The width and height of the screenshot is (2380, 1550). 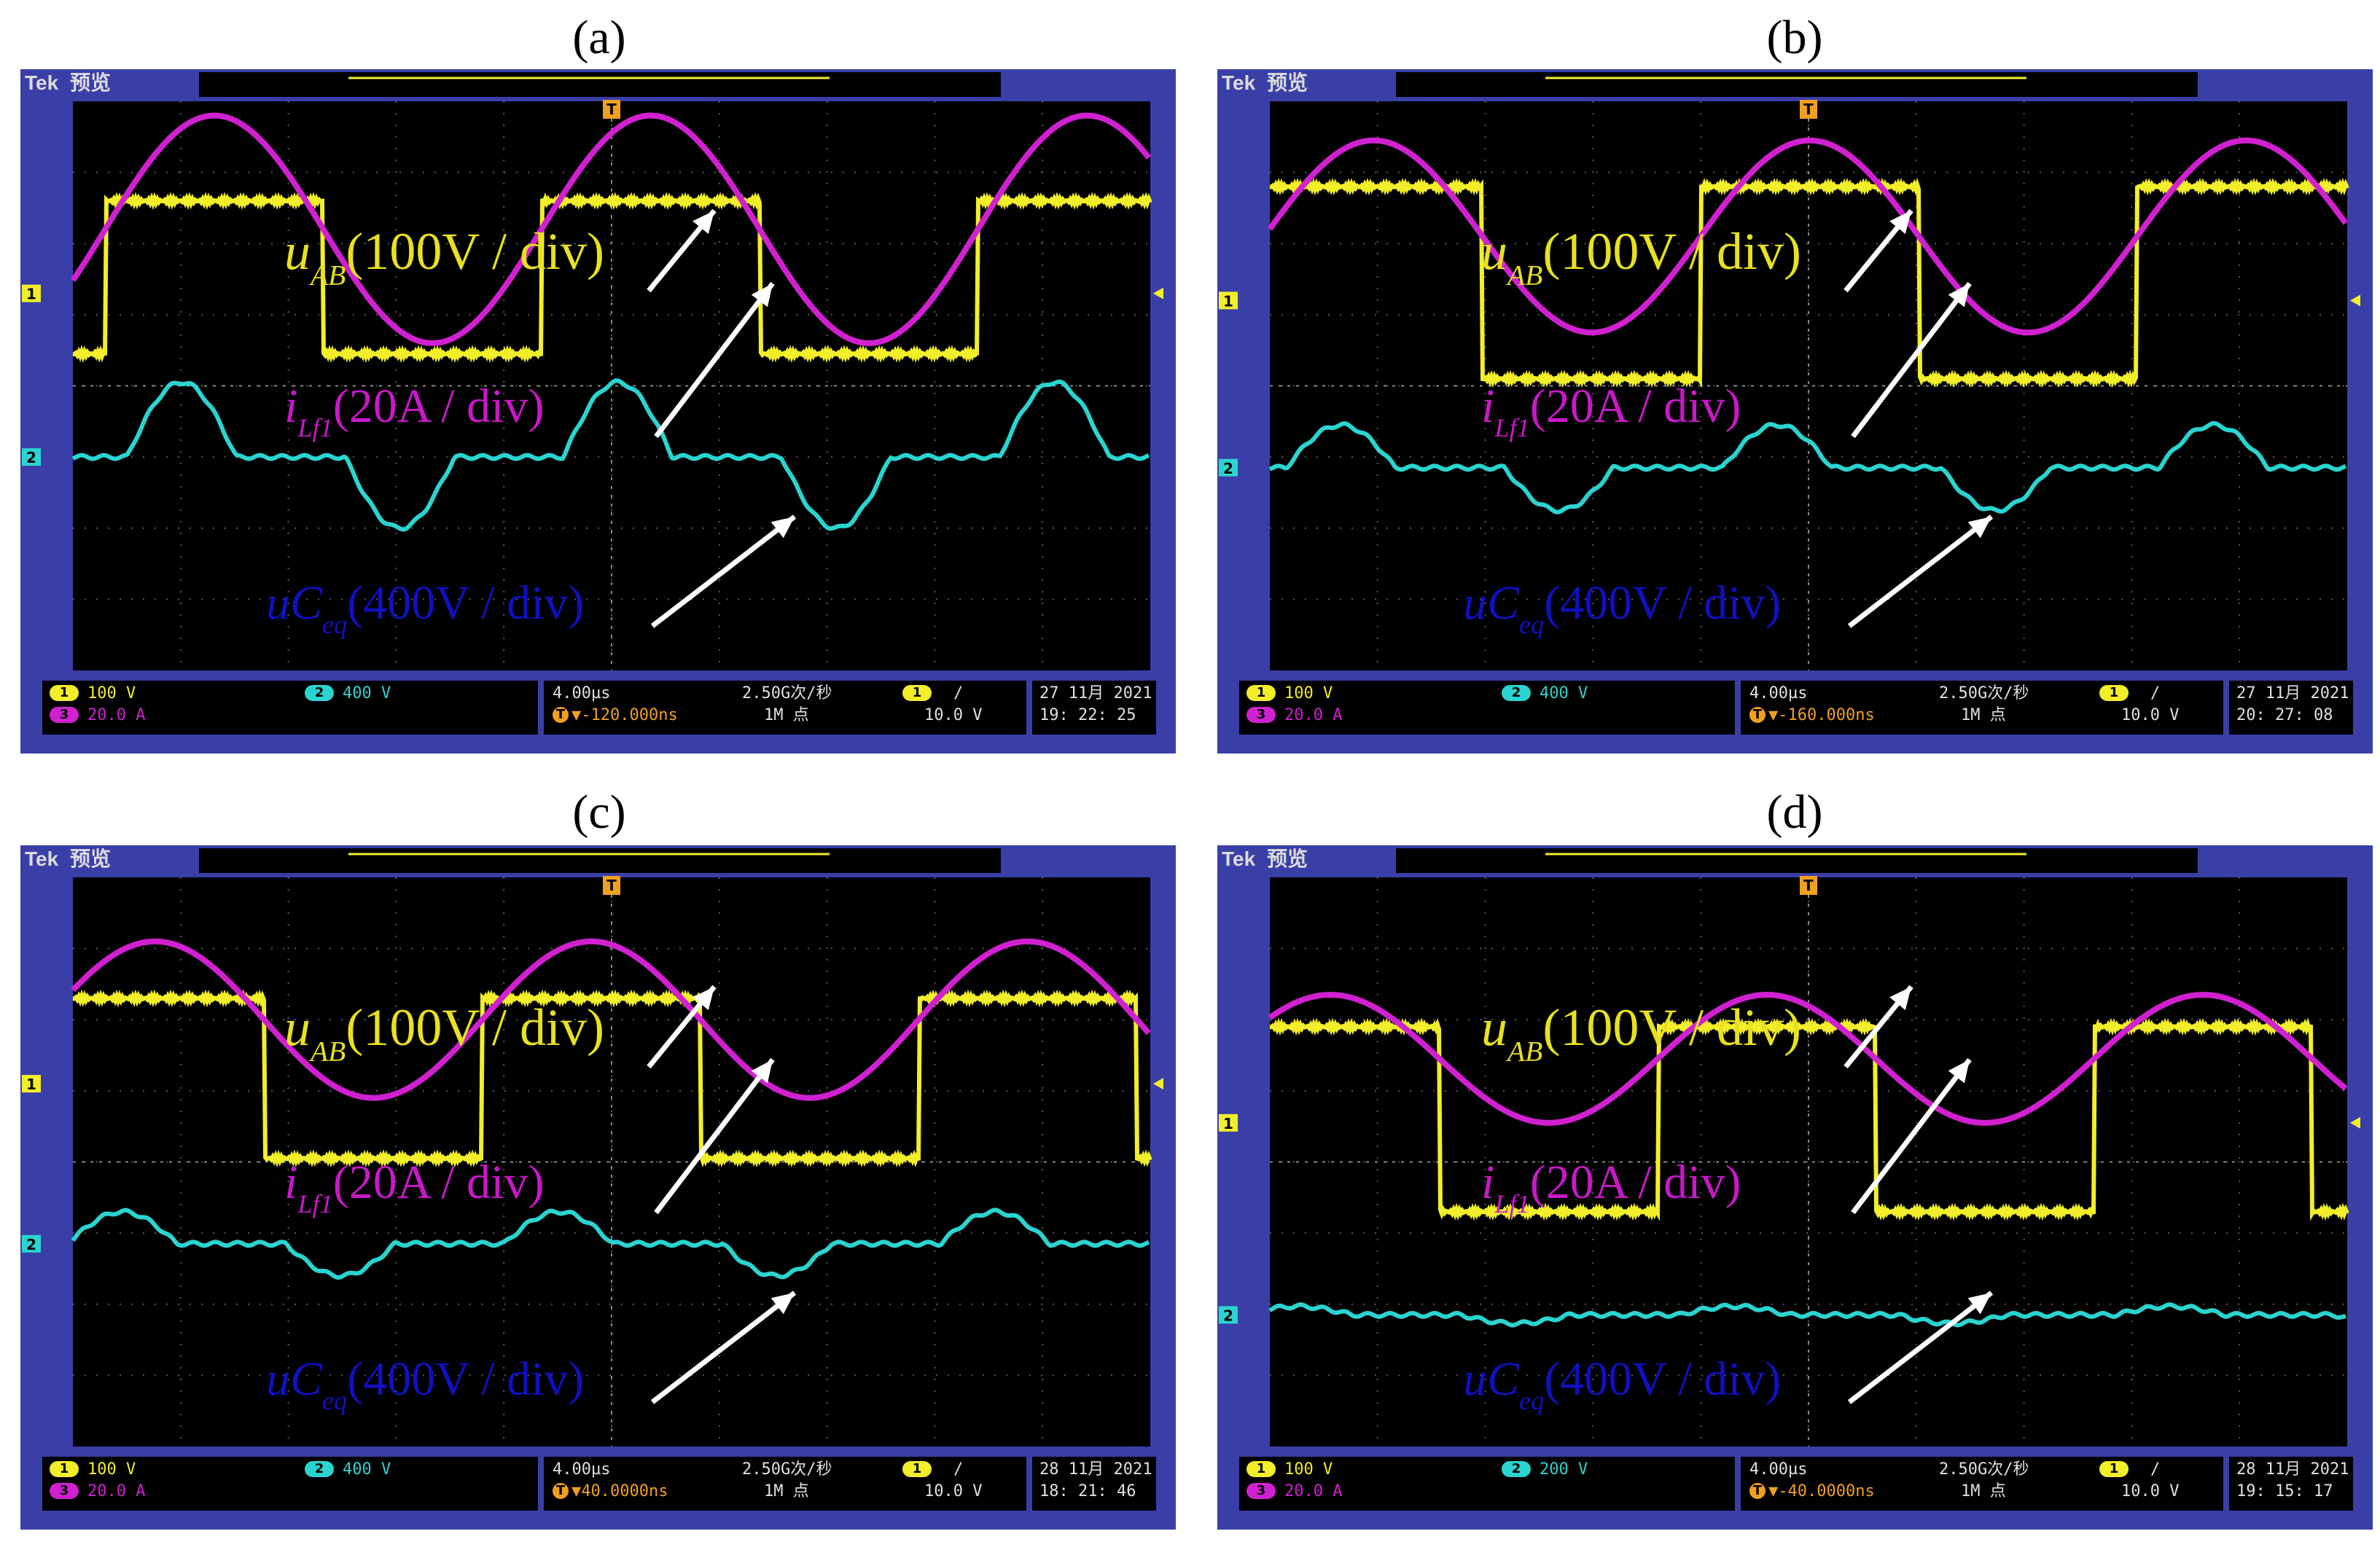 I want to click on trigger-offset: ▼40.0000ns, so click(x=619, y=1491).